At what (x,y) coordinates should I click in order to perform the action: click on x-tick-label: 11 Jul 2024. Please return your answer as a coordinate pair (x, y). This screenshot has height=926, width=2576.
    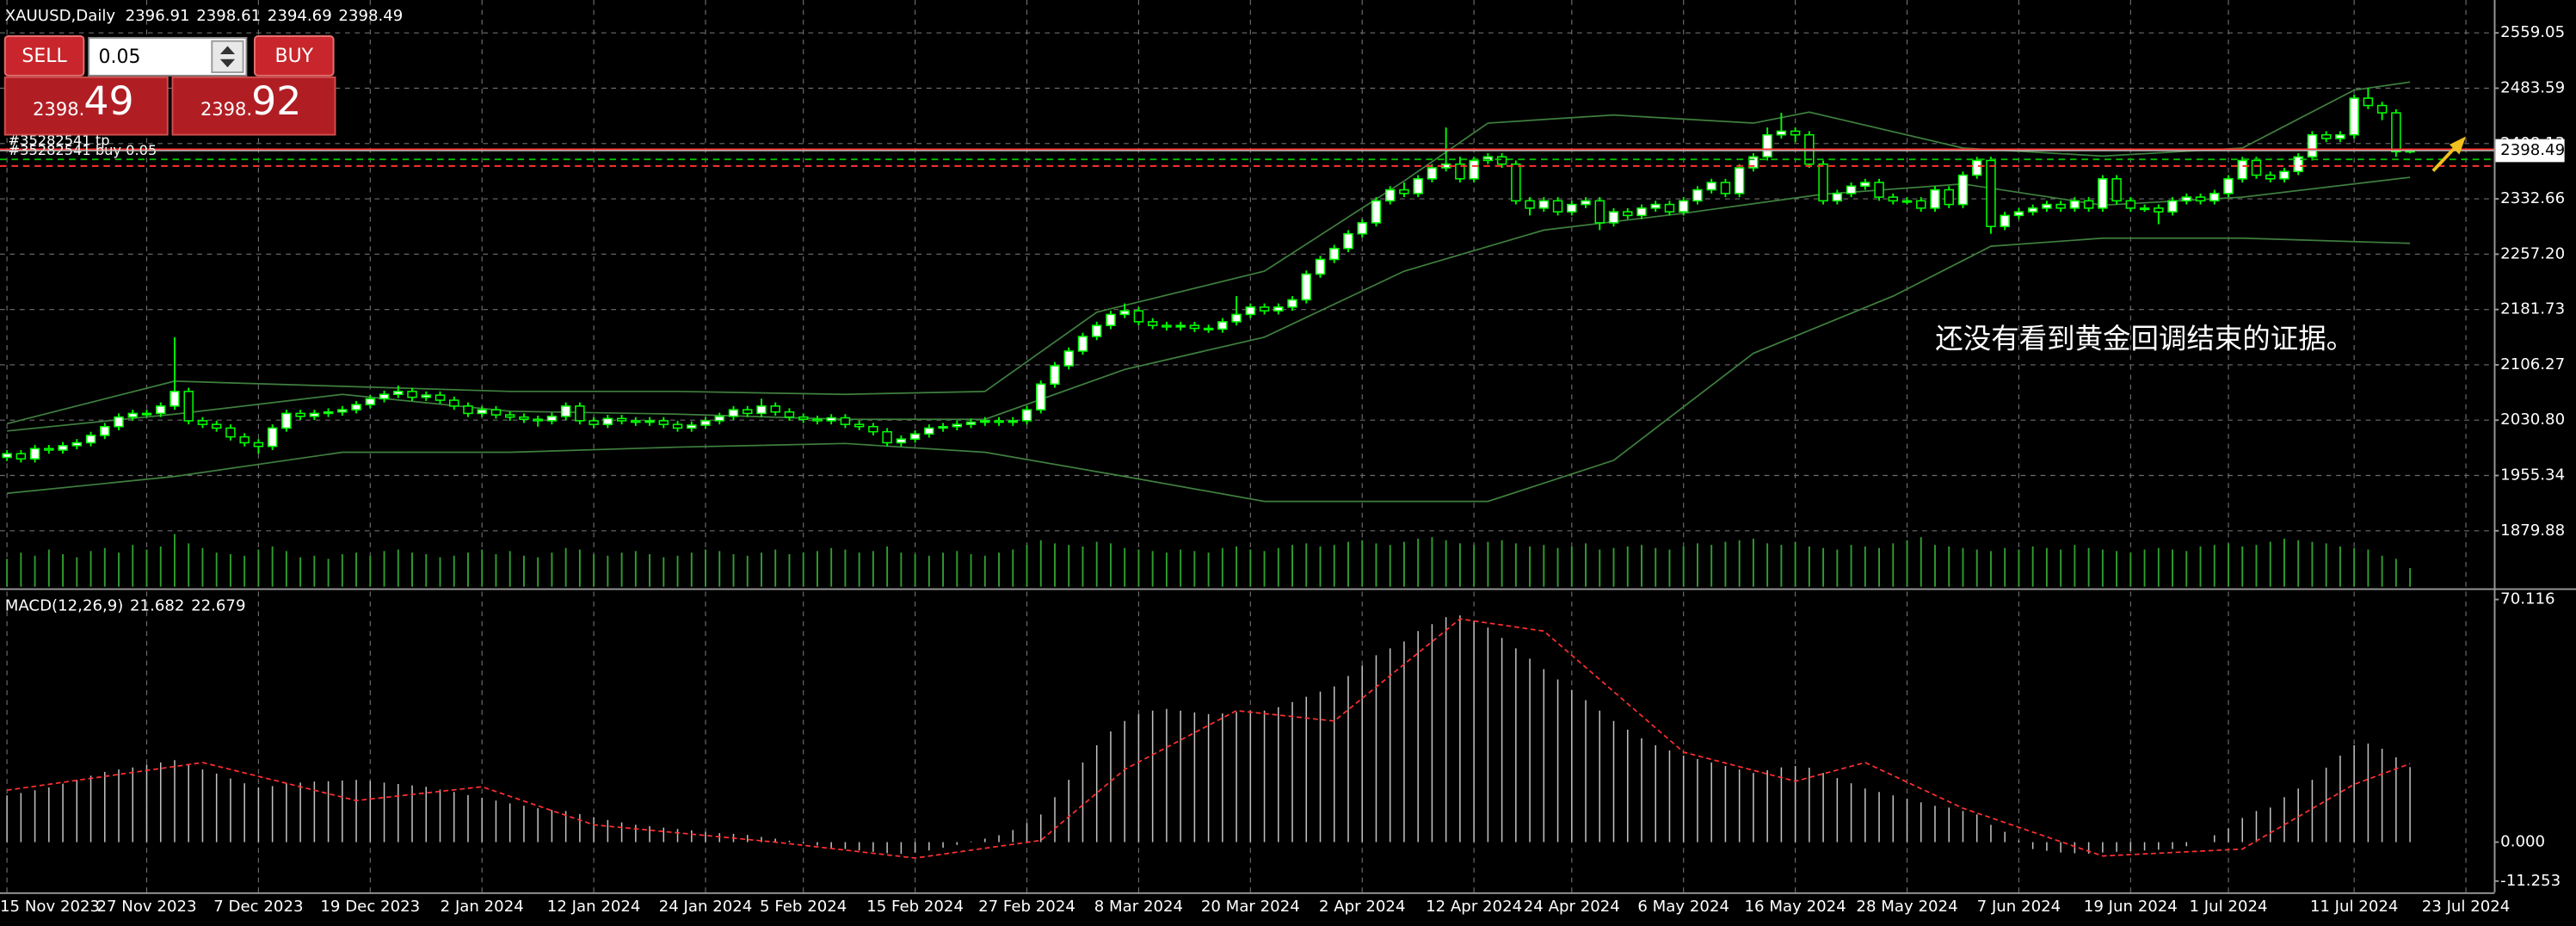
    Looking at the image, I should click on (2354, 907).